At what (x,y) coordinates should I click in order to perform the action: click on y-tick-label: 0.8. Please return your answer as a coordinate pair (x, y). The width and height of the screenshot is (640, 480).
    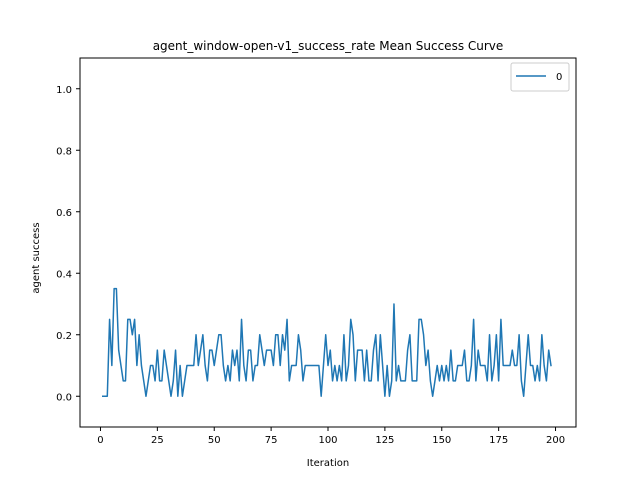
    Looking at the image, I should click on (64, 151).